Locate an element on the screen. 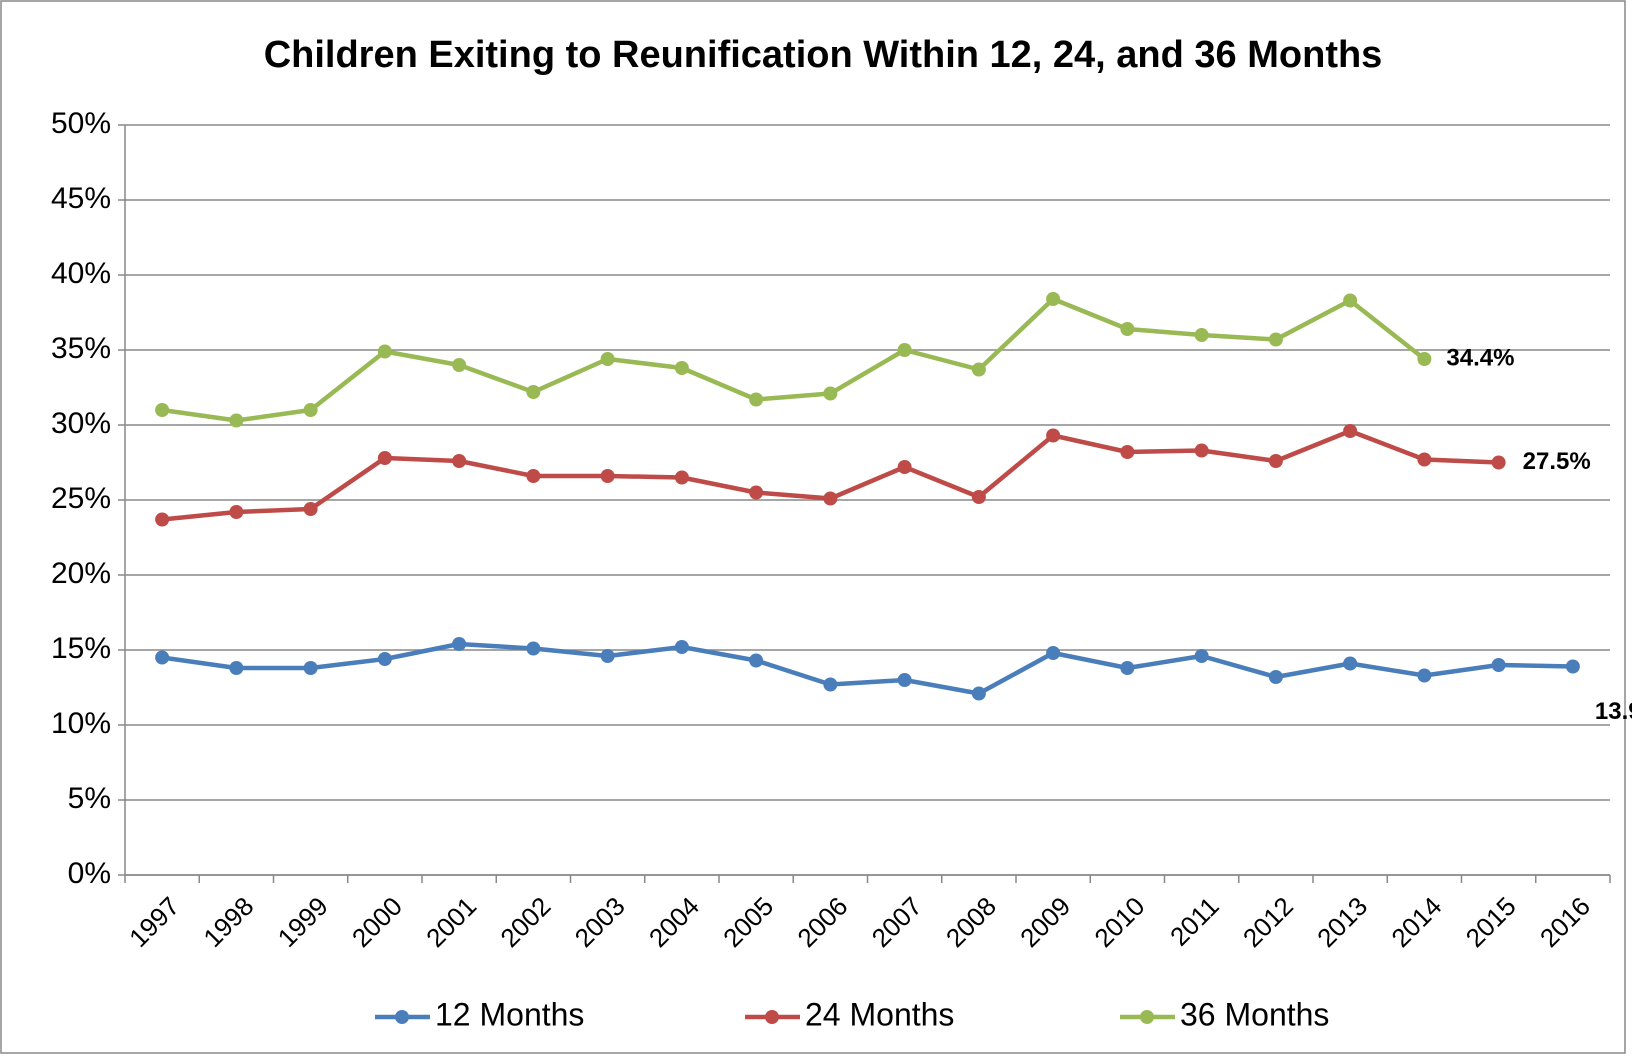  data-label: 13.9% is located at coordinates (1613, 711).